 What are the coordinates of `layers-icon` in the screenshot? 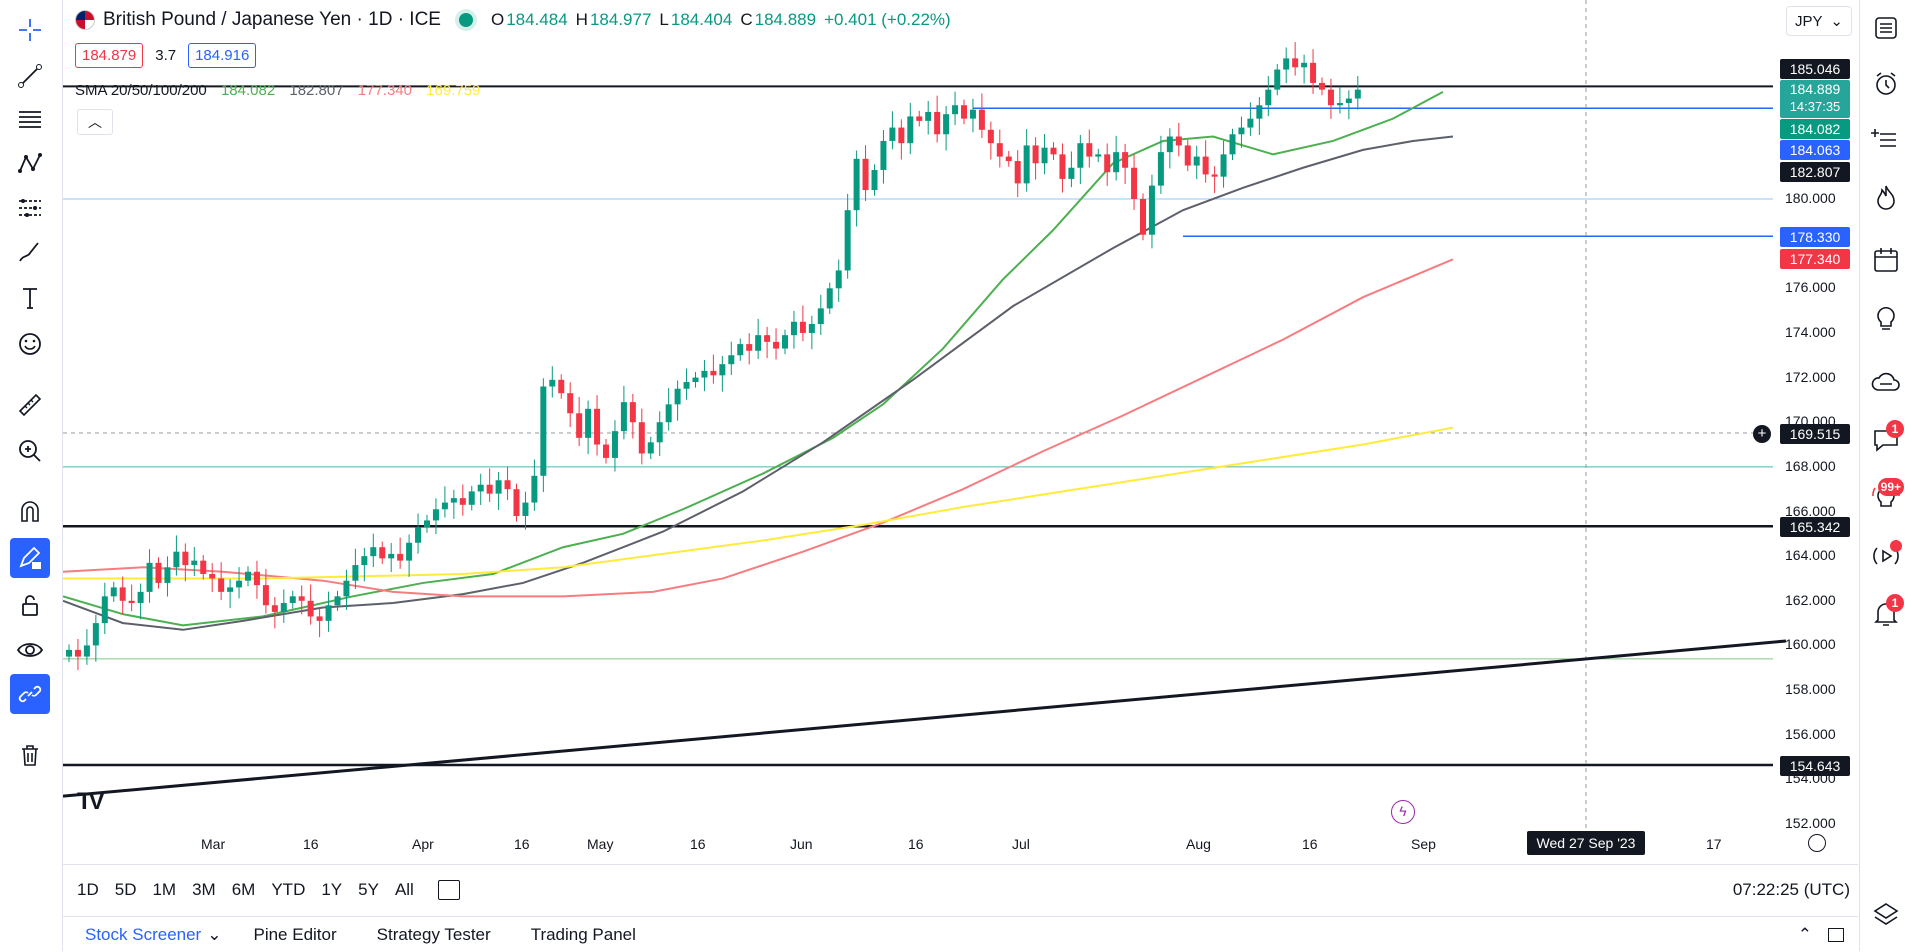 It's located at (1886, 915).